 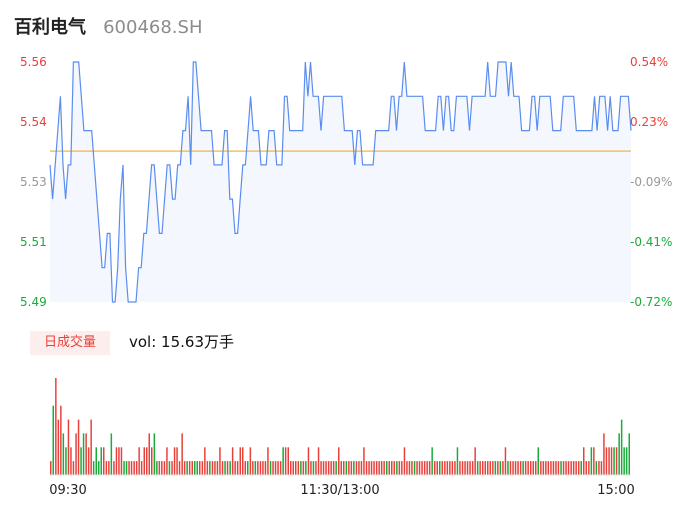 What do you see at coordinates (70, 343) in the screenshot?
I see `daily-volume-tab: 日成交量` at bounding box center [70, 343].